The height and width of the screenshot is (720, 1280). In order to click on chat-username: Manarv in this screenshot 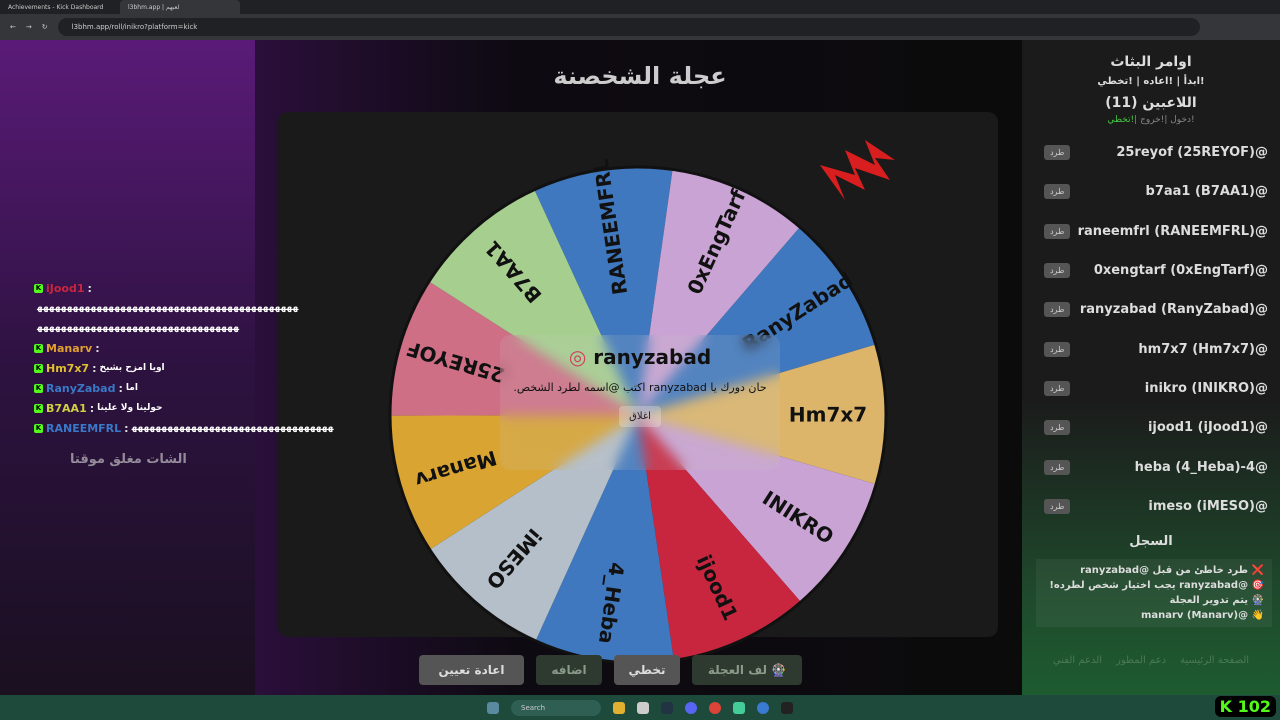, I will do `click(69, 348)`.